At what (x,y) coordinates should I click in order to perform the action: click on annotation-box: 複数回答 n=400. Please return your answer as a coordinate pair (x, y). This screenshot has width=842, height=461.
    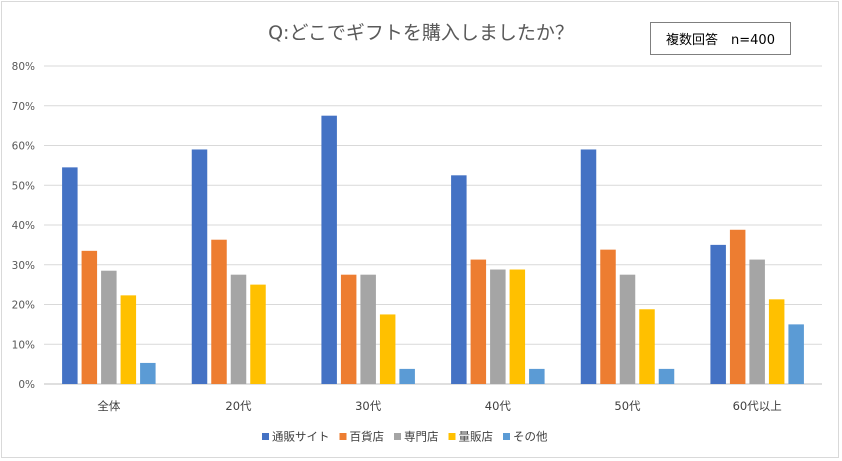
    Looking at the image, I should click on (720, 38).